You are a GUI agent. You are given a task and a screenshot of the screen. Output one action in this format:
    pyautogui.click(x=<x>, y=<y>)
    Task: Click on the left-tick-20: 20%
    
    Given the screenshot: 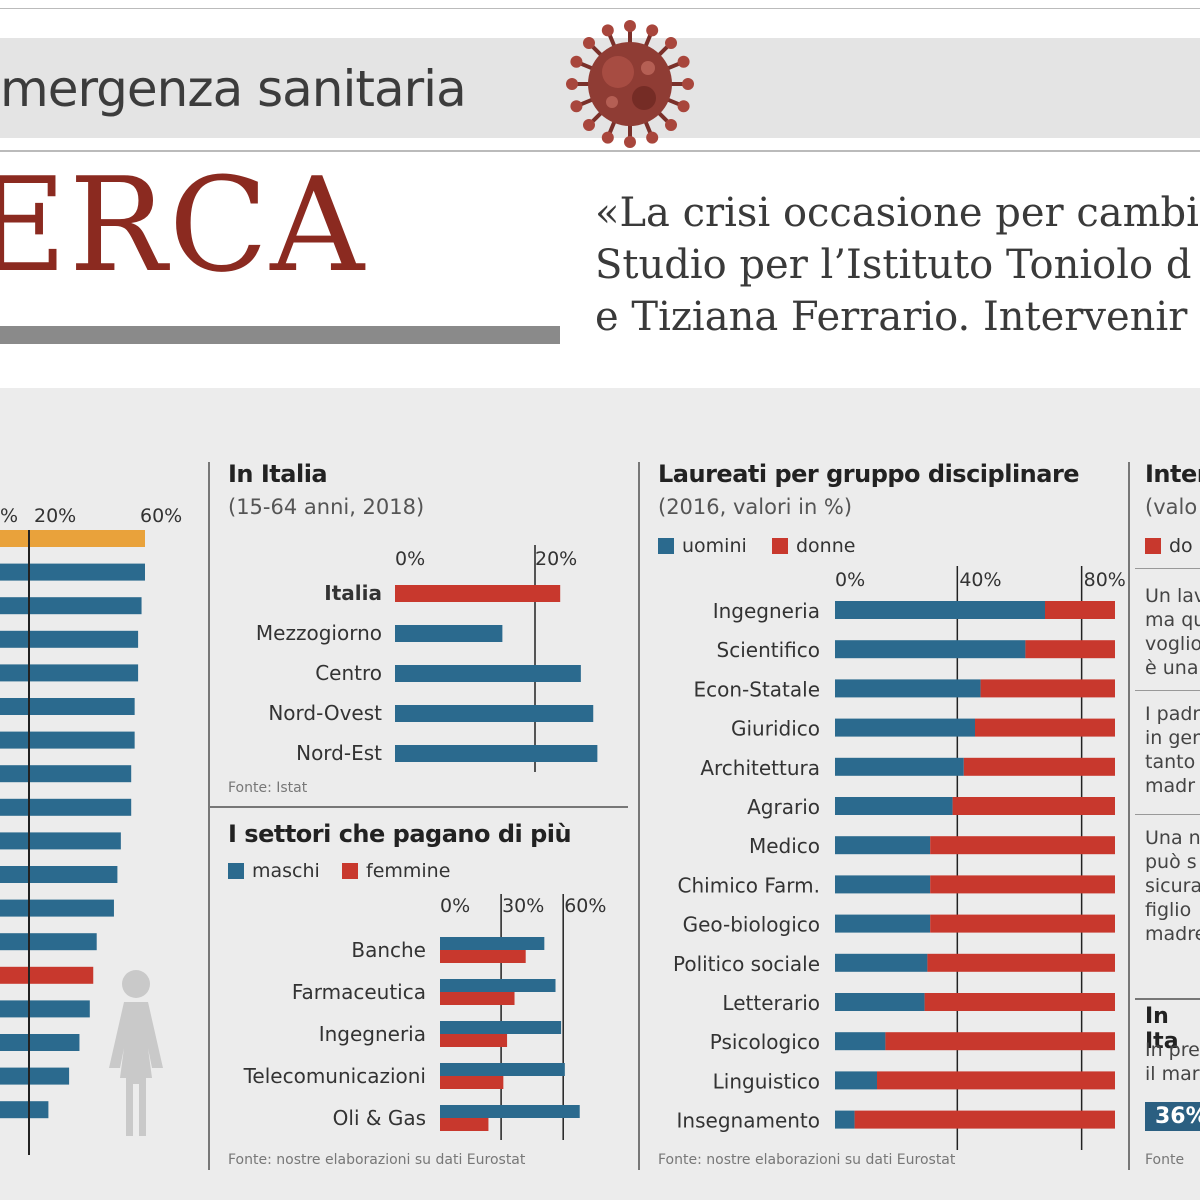 What is the action you would take?
    pyautogui.click(x=55, y=516)
    